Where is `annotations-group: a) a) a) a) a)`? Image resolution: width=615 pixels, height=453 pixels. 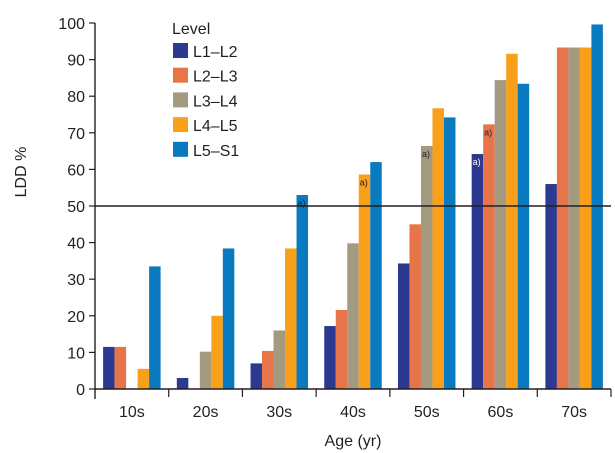
annotations-group: a) a) a) a) a) is located at coordinates (395, 167).